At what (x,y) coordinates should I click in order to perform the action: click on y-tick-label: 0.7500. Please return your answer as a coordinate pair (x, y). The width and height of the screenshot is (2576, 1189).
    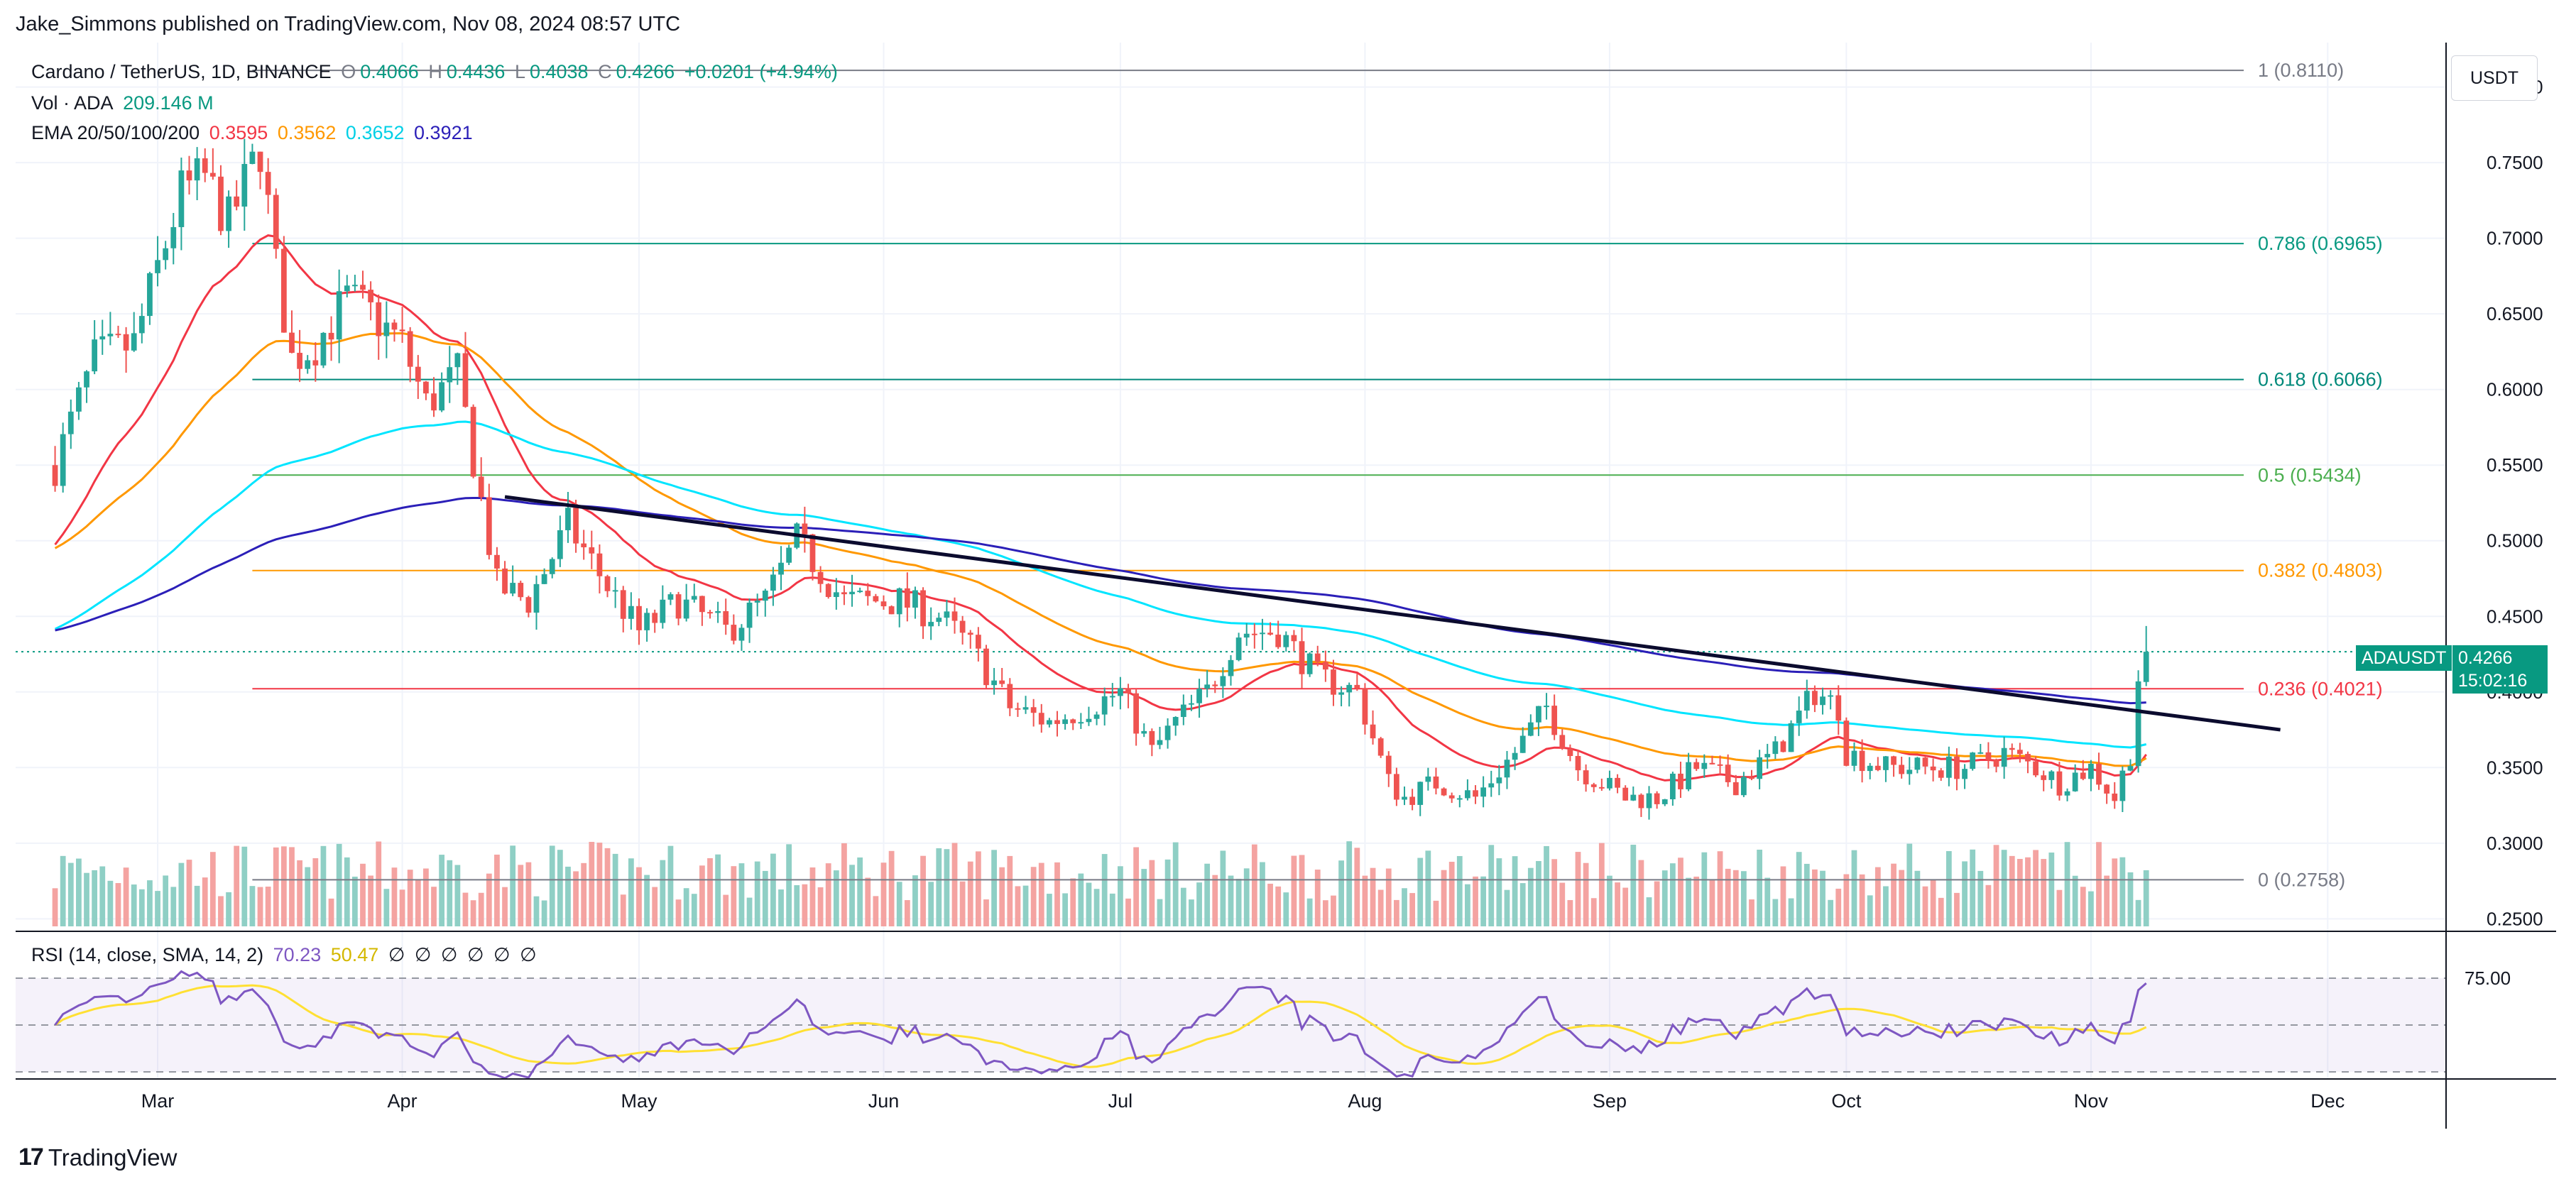
    Looking at the image, I should click on (2515, 162).